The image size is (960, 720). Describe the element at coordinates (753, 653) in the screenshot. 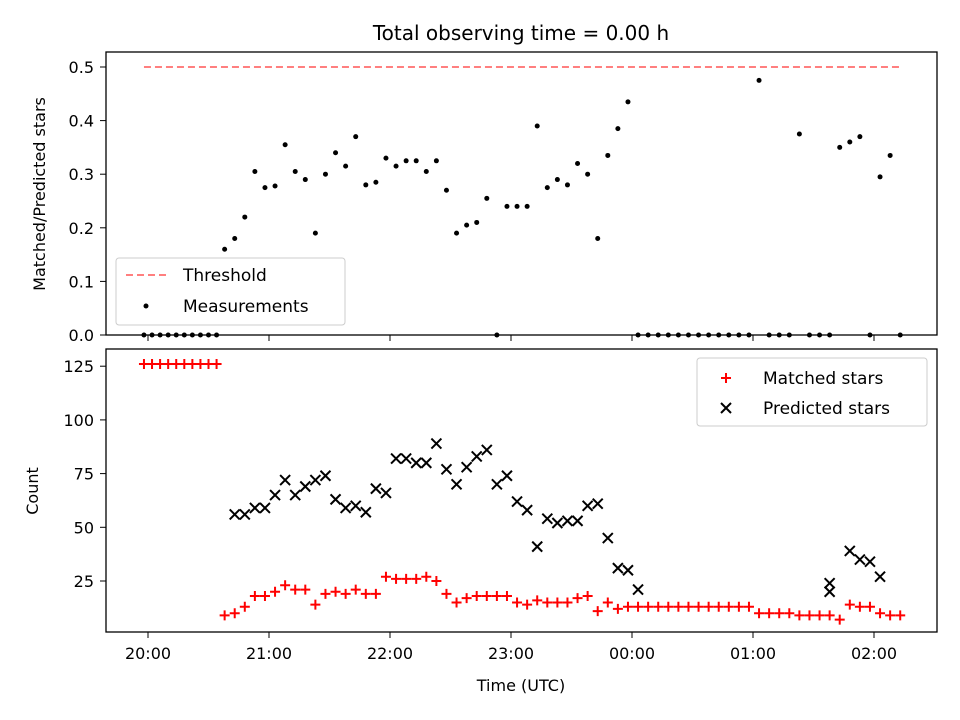

I see `x-tick-label: 01:00` at that location.